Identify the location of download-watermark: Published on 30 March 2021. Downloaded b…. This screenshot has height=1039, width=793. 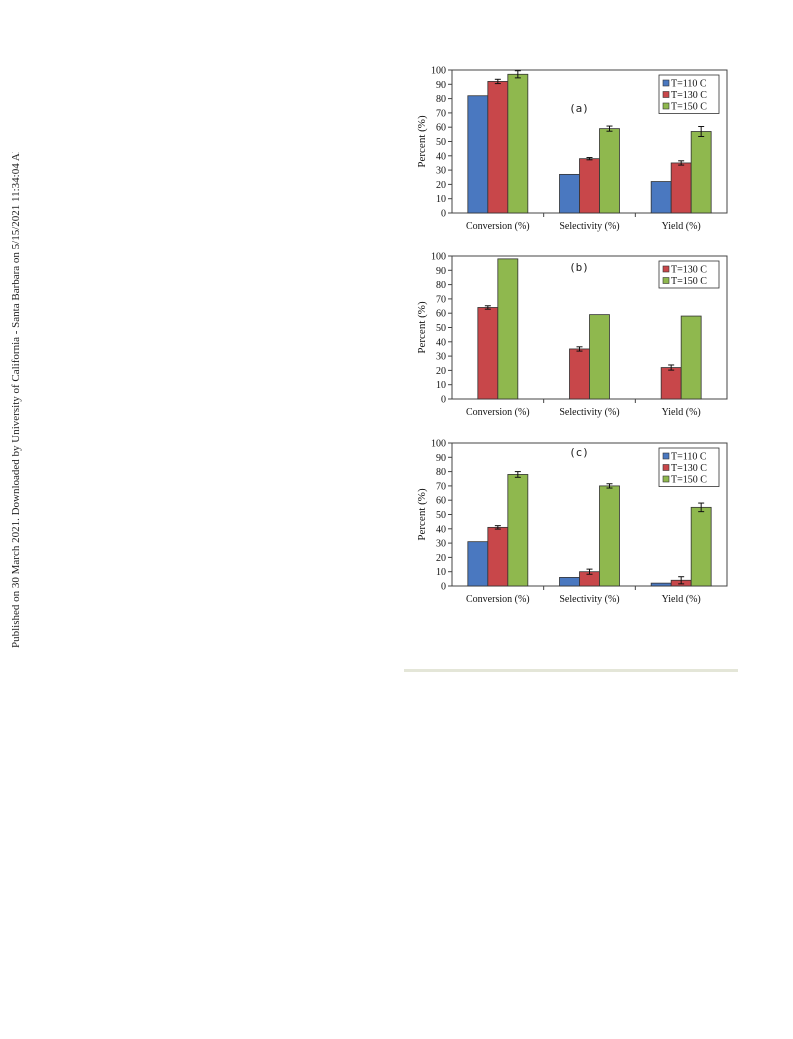
(15, 402).